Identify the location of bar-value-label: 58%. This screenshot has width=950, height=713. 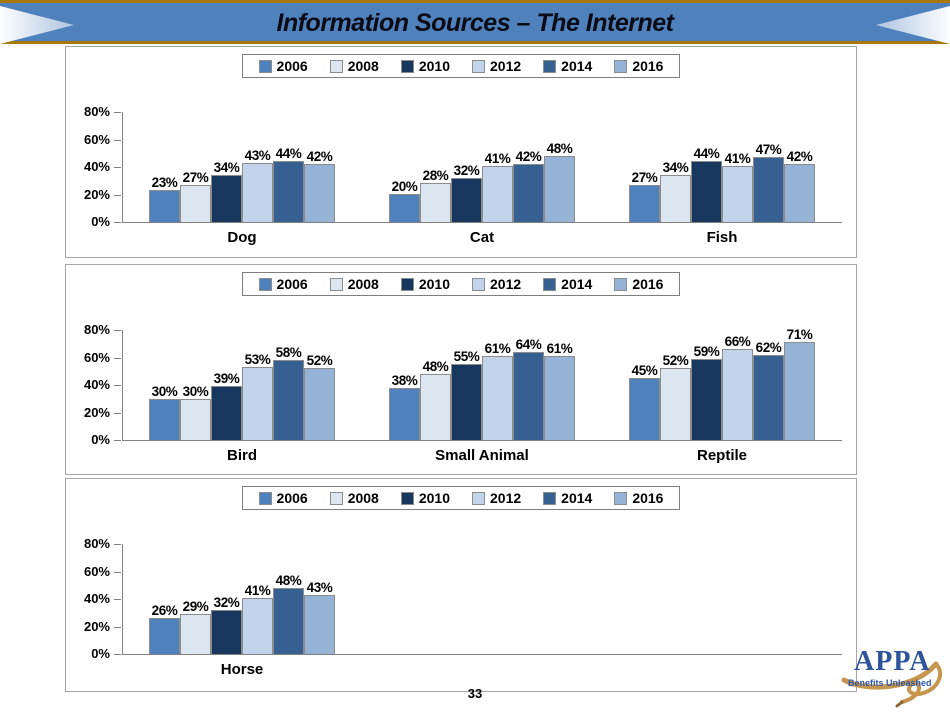
(288, 352).